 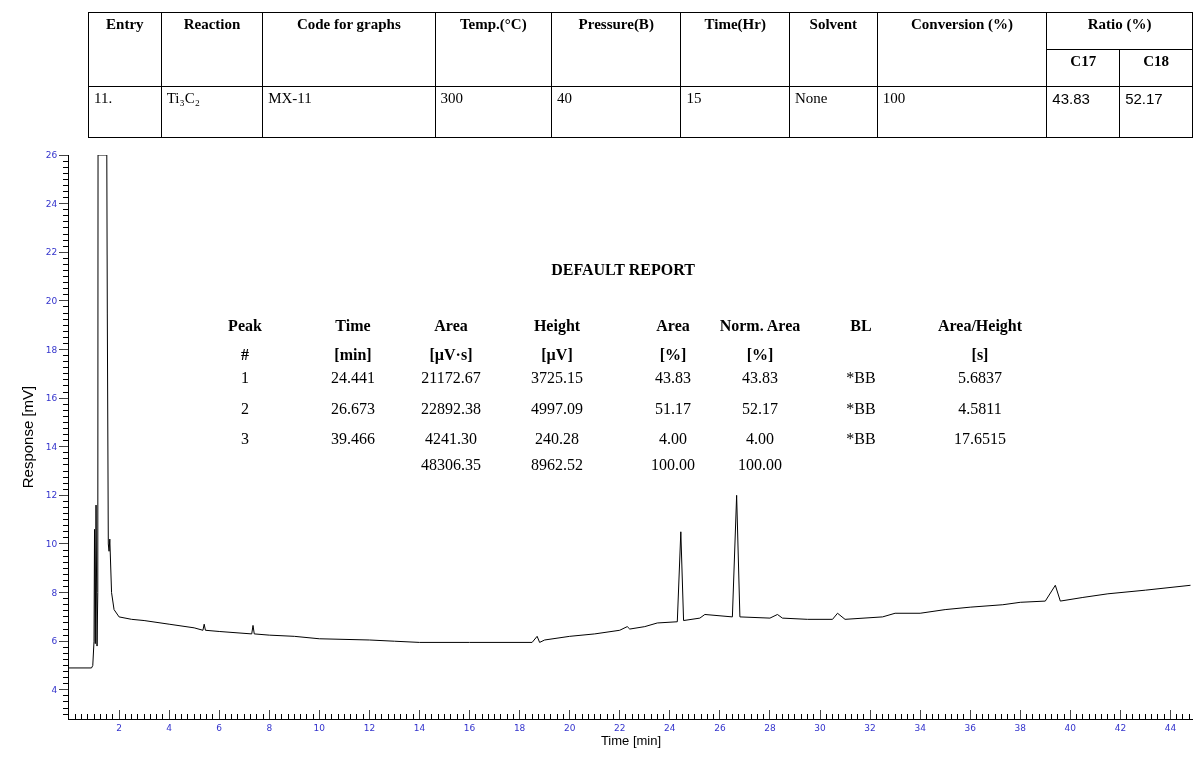 I want to click on y-tick-label: 18, so click(x=51, y=349).